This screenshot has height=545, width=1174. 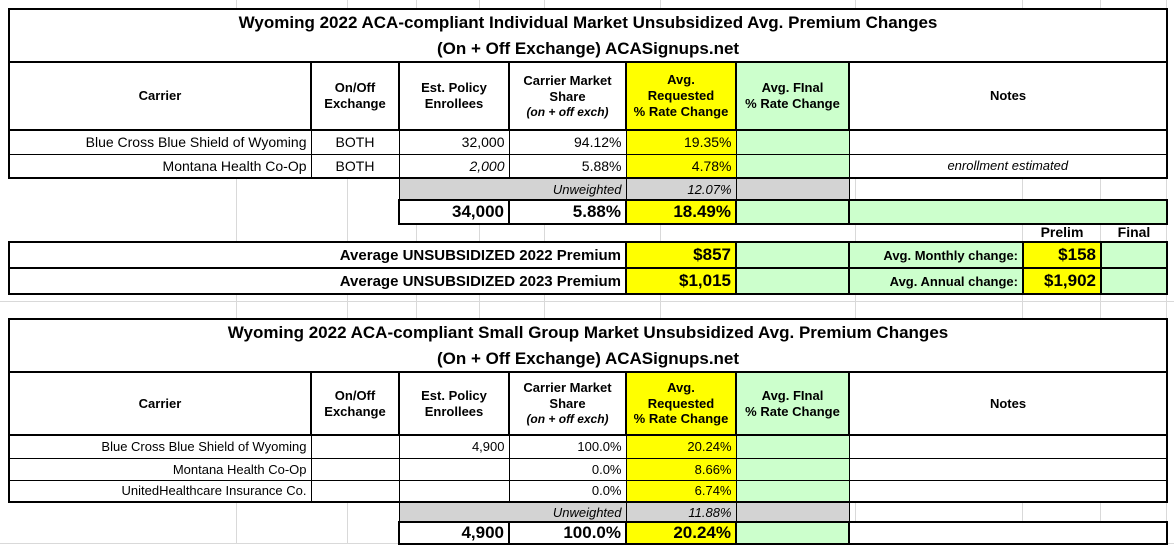 I want to click on total-requested-cell: 18.49%, so click(x=681, y=212).